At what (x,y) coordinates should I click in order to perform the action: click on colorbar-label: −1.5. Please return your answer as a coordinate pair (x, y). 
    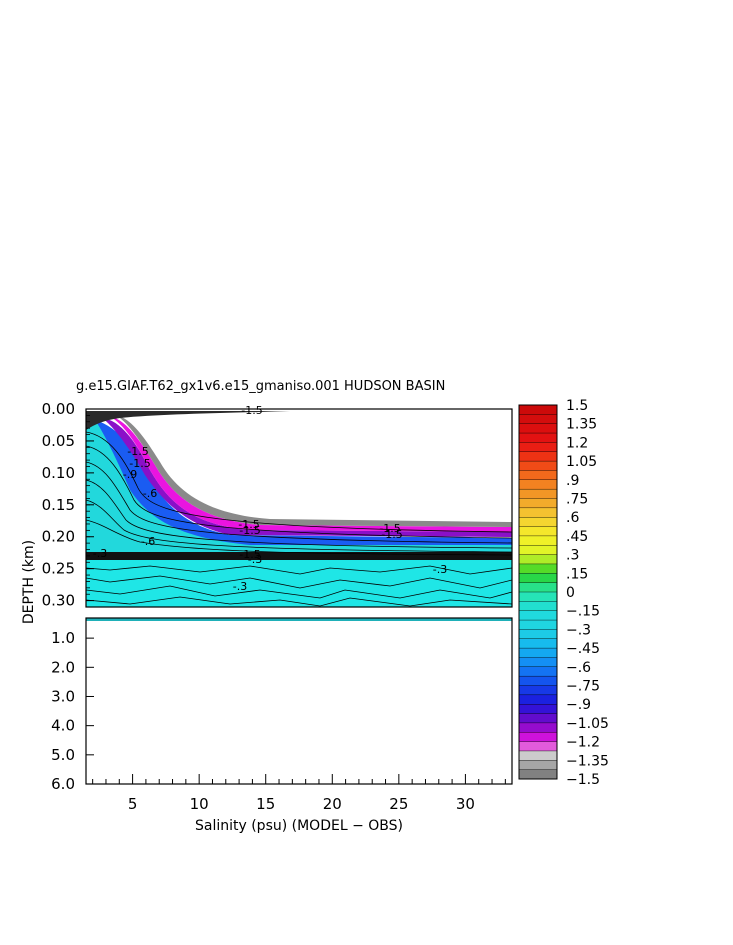
    Looking at the image, I should click on (583, 780).